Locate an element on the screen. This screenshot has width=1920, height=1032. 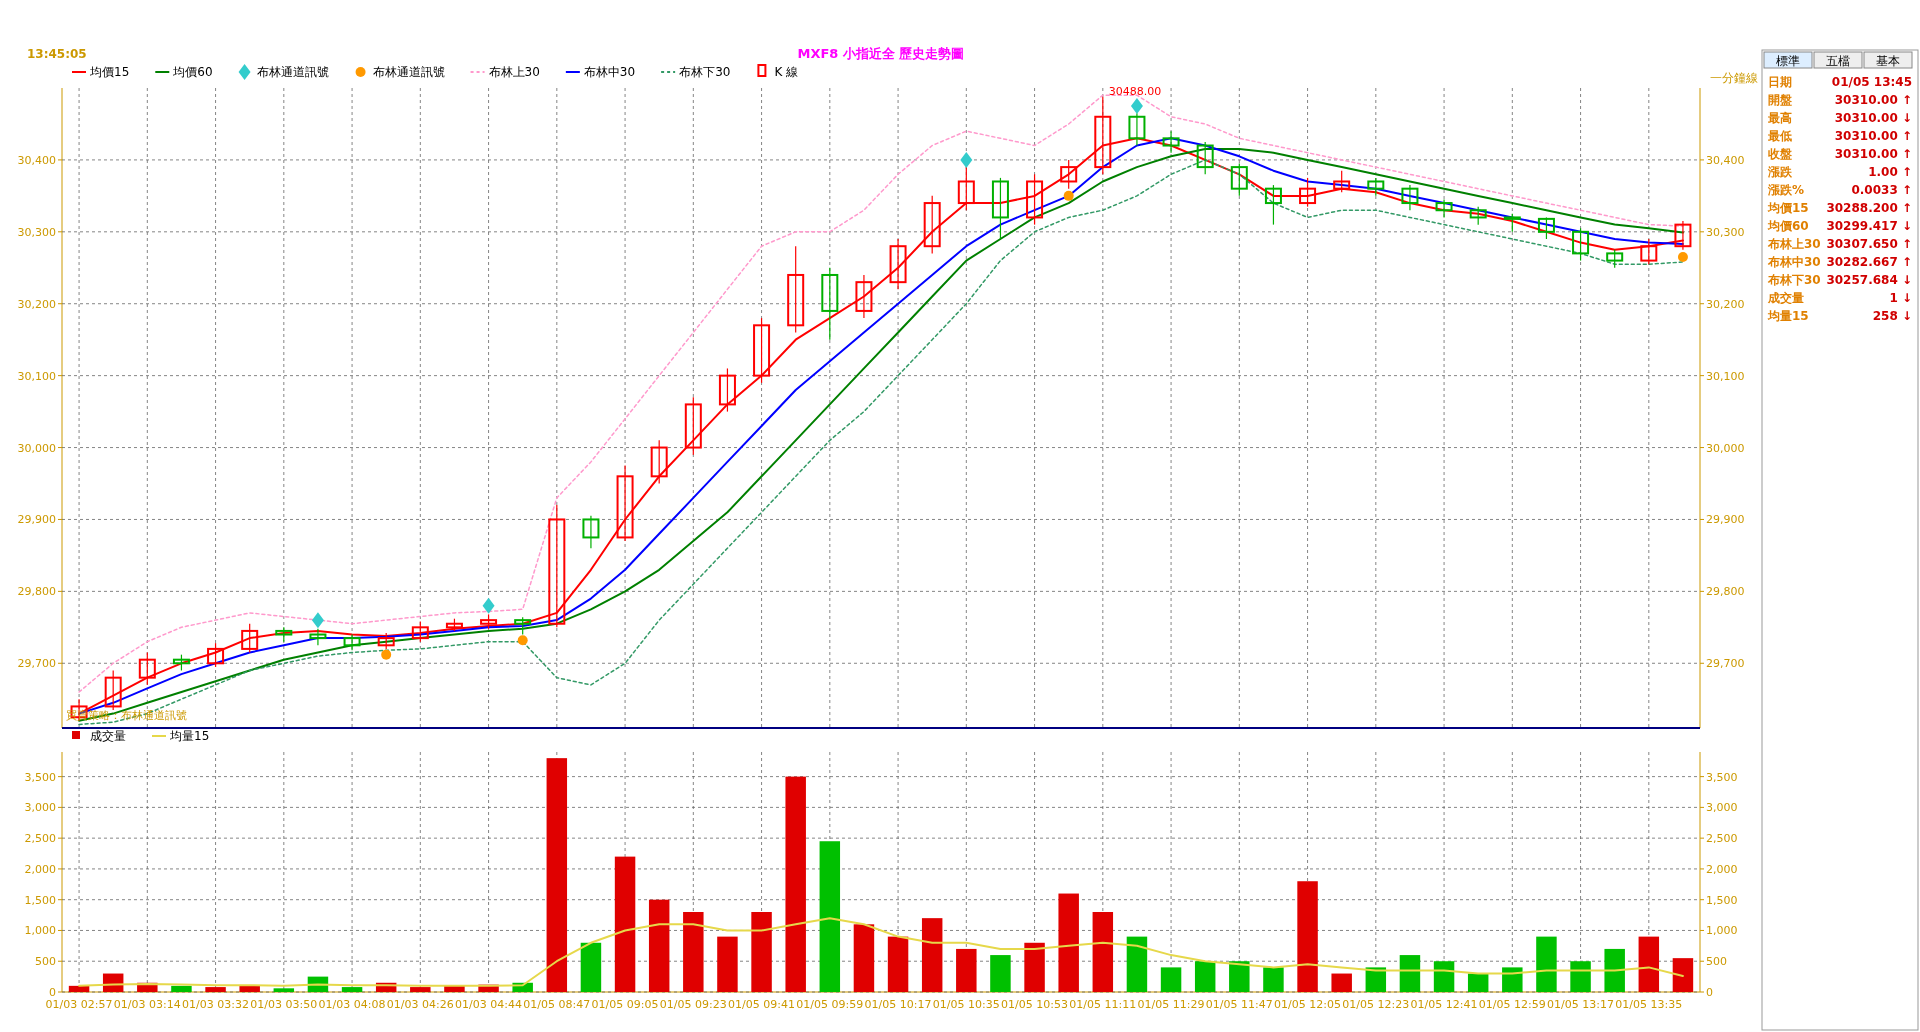
x-tick-label: 01/05 11:29 is located at coordinates (1171, 1004).